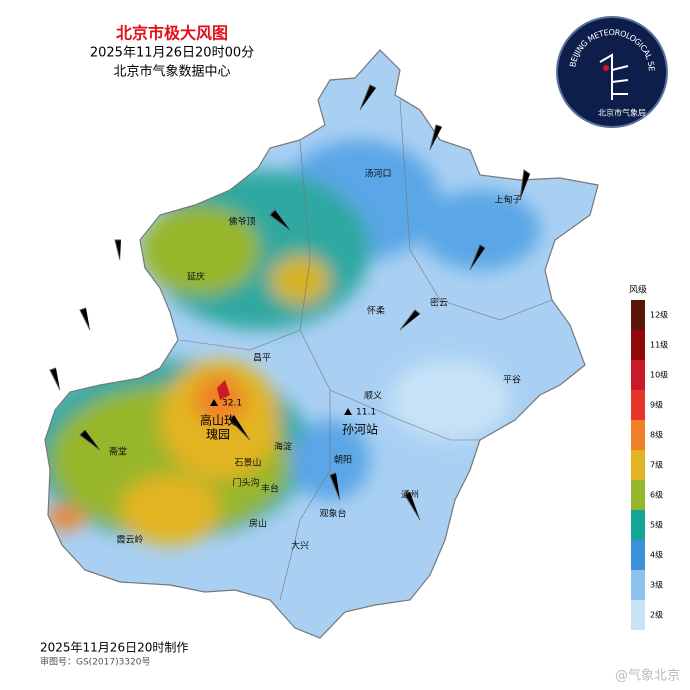  I want to click on map-time: 2025年11月26日20时00分, so click(172, 53).